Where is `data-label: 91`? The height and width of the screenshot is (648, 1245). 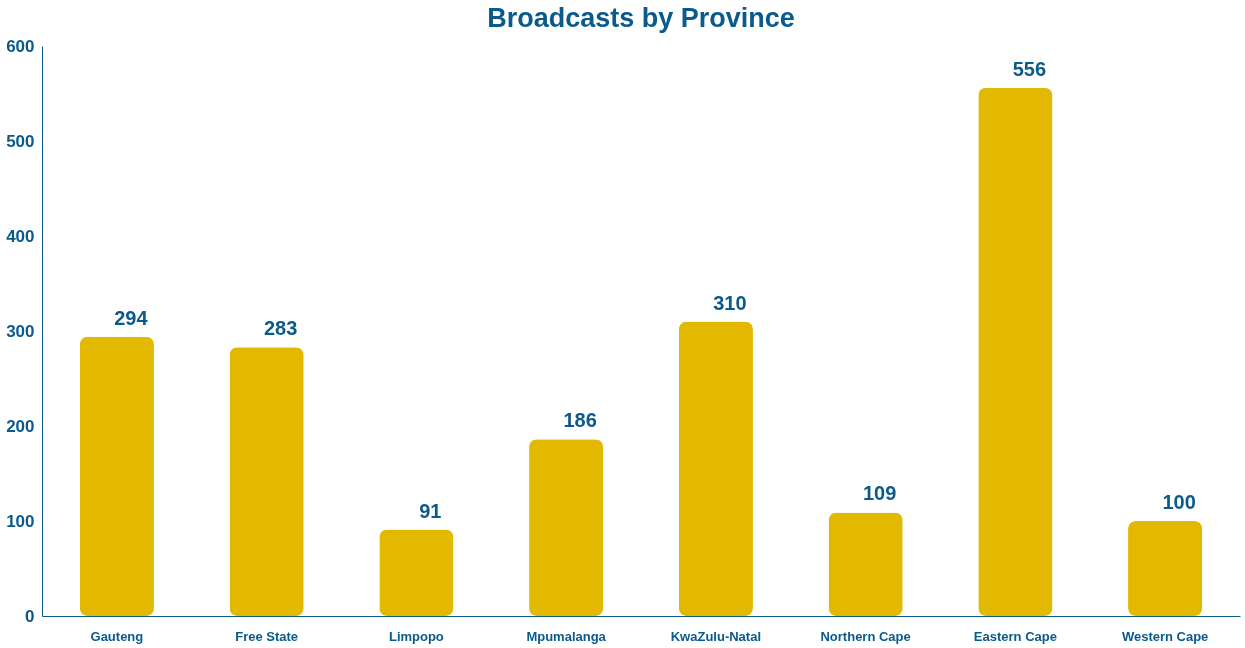
data-label: 91 is located at coordinates (430, 510).